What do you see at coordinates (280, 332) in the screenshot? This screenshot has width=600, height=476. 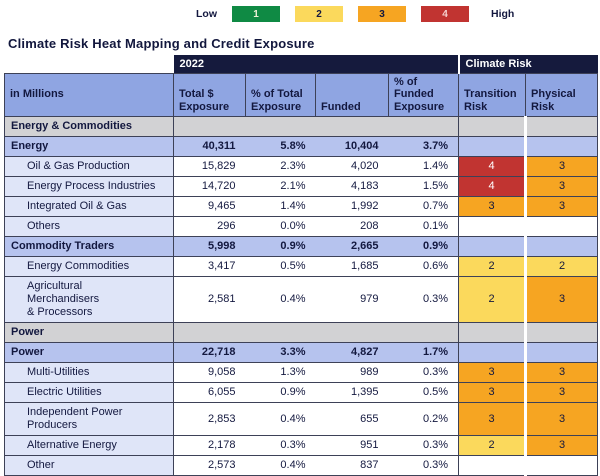 I see `pct-total-exposure-cell` at bounding box center [280, 332].